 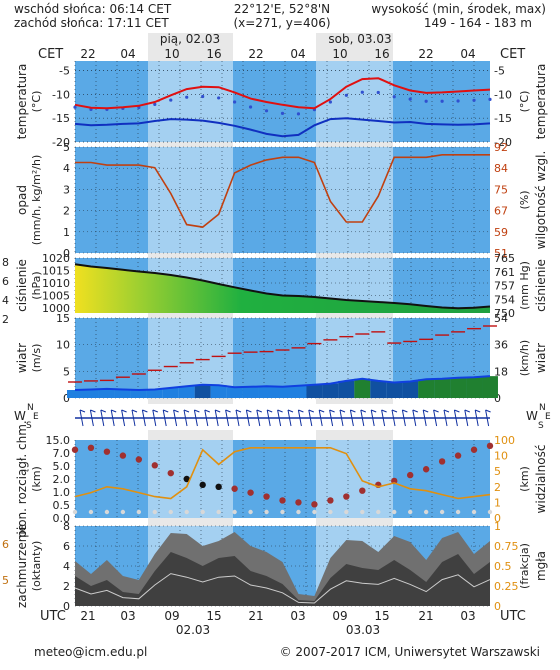 I want to click on y2-tick-label: 92, so click(x=501, y=147).